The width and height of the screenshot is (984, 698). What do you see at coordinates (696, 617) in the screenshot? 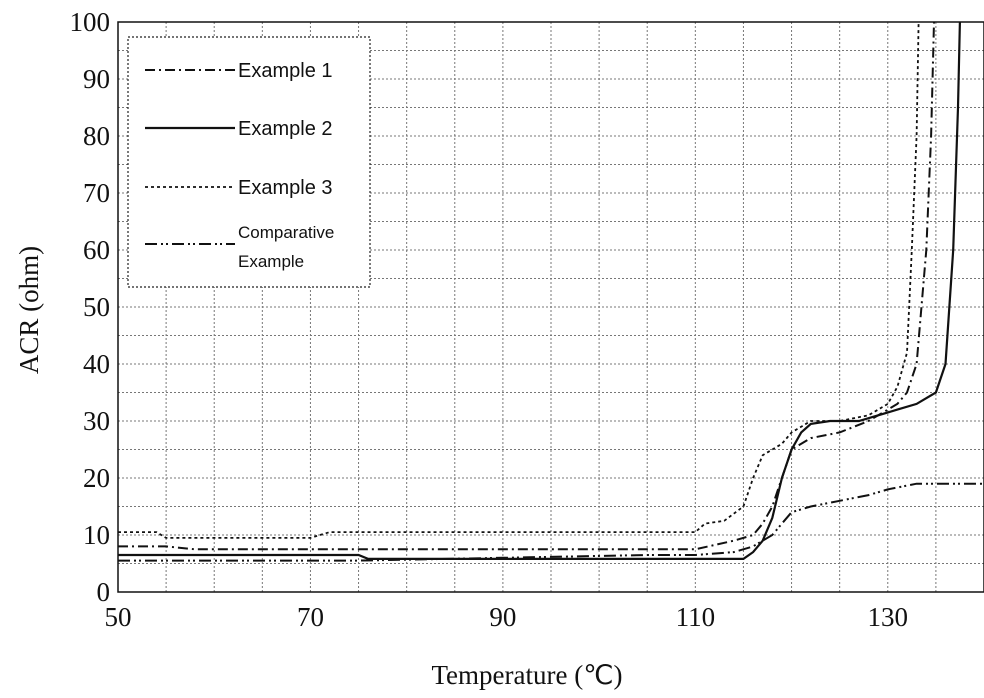
I see `x-tick-label: 110` at bounding box center [696, 617].